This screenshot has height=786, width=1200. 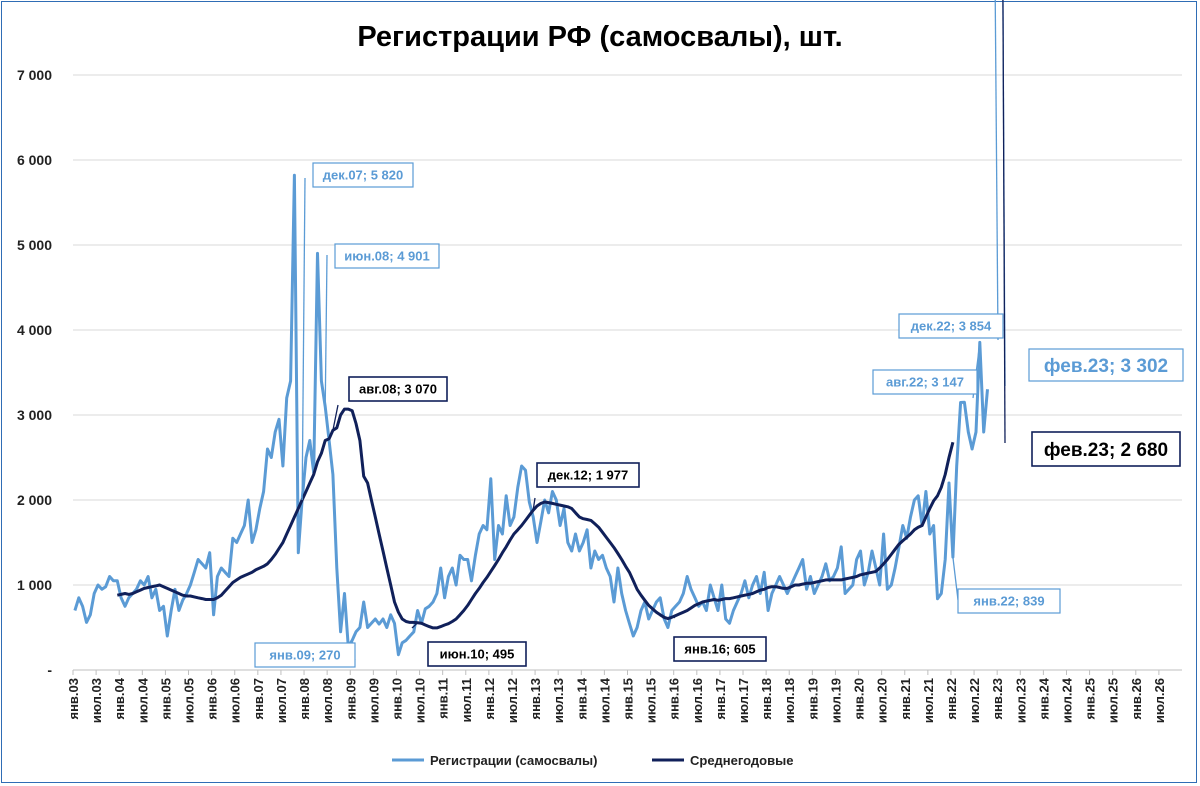 I want to click on x-tick-label: июл.12, so click(x=512, y=700).